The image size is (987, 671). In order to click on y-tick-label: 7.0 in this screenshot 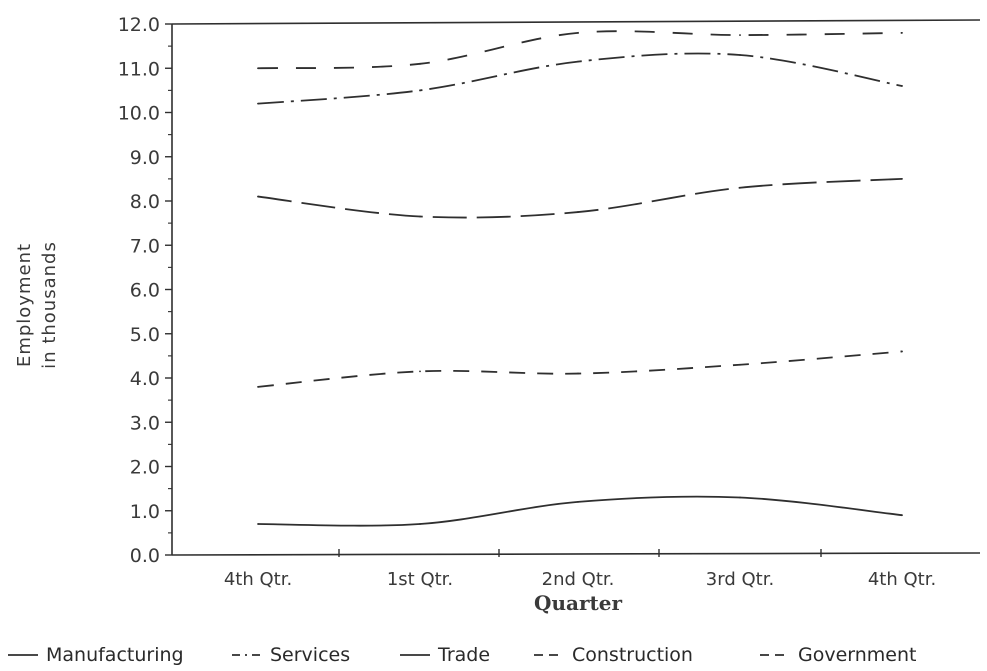, I will do `click(145, 246)`.